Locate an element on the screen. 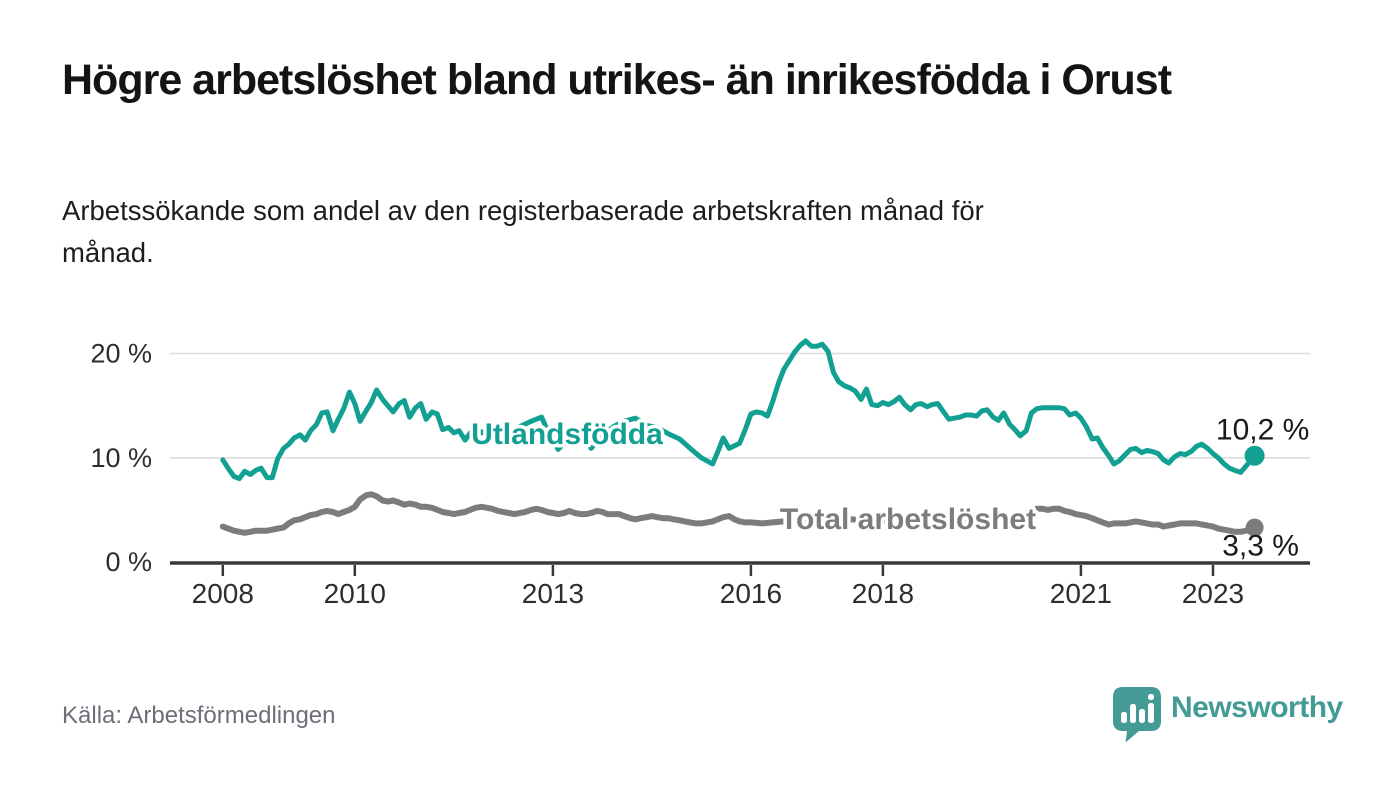  y-tick-label: 0 % is located at coordinates (128, 562).